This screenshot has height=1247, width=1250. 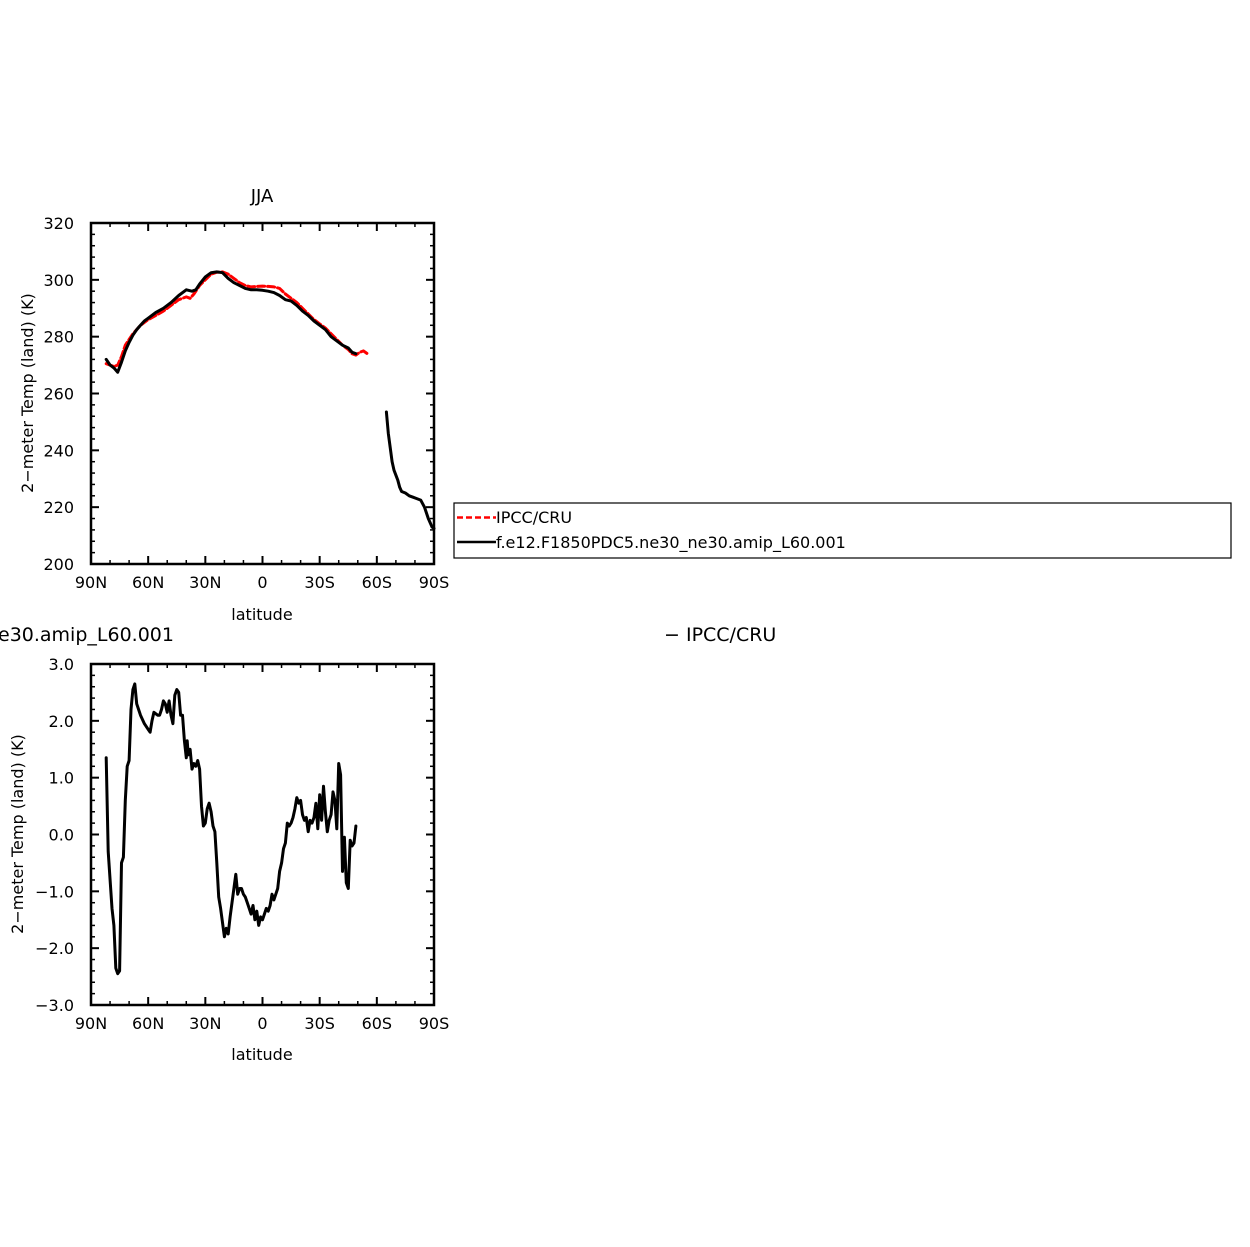 What do you see at coordinates (58, 394) in the screenshot?
I see `y-tick-label: 260` at bounding box center [58, 394].